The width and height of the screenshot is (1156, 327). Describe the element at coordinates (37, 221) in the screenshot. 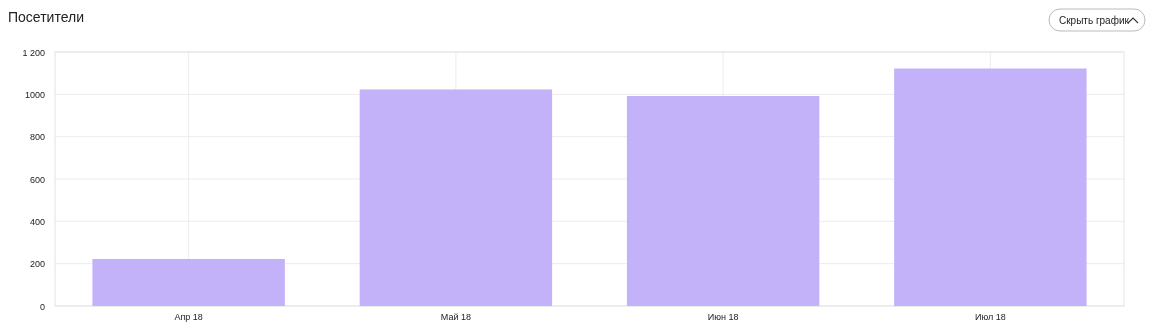

I see `y-tick-label: 400` at that location.